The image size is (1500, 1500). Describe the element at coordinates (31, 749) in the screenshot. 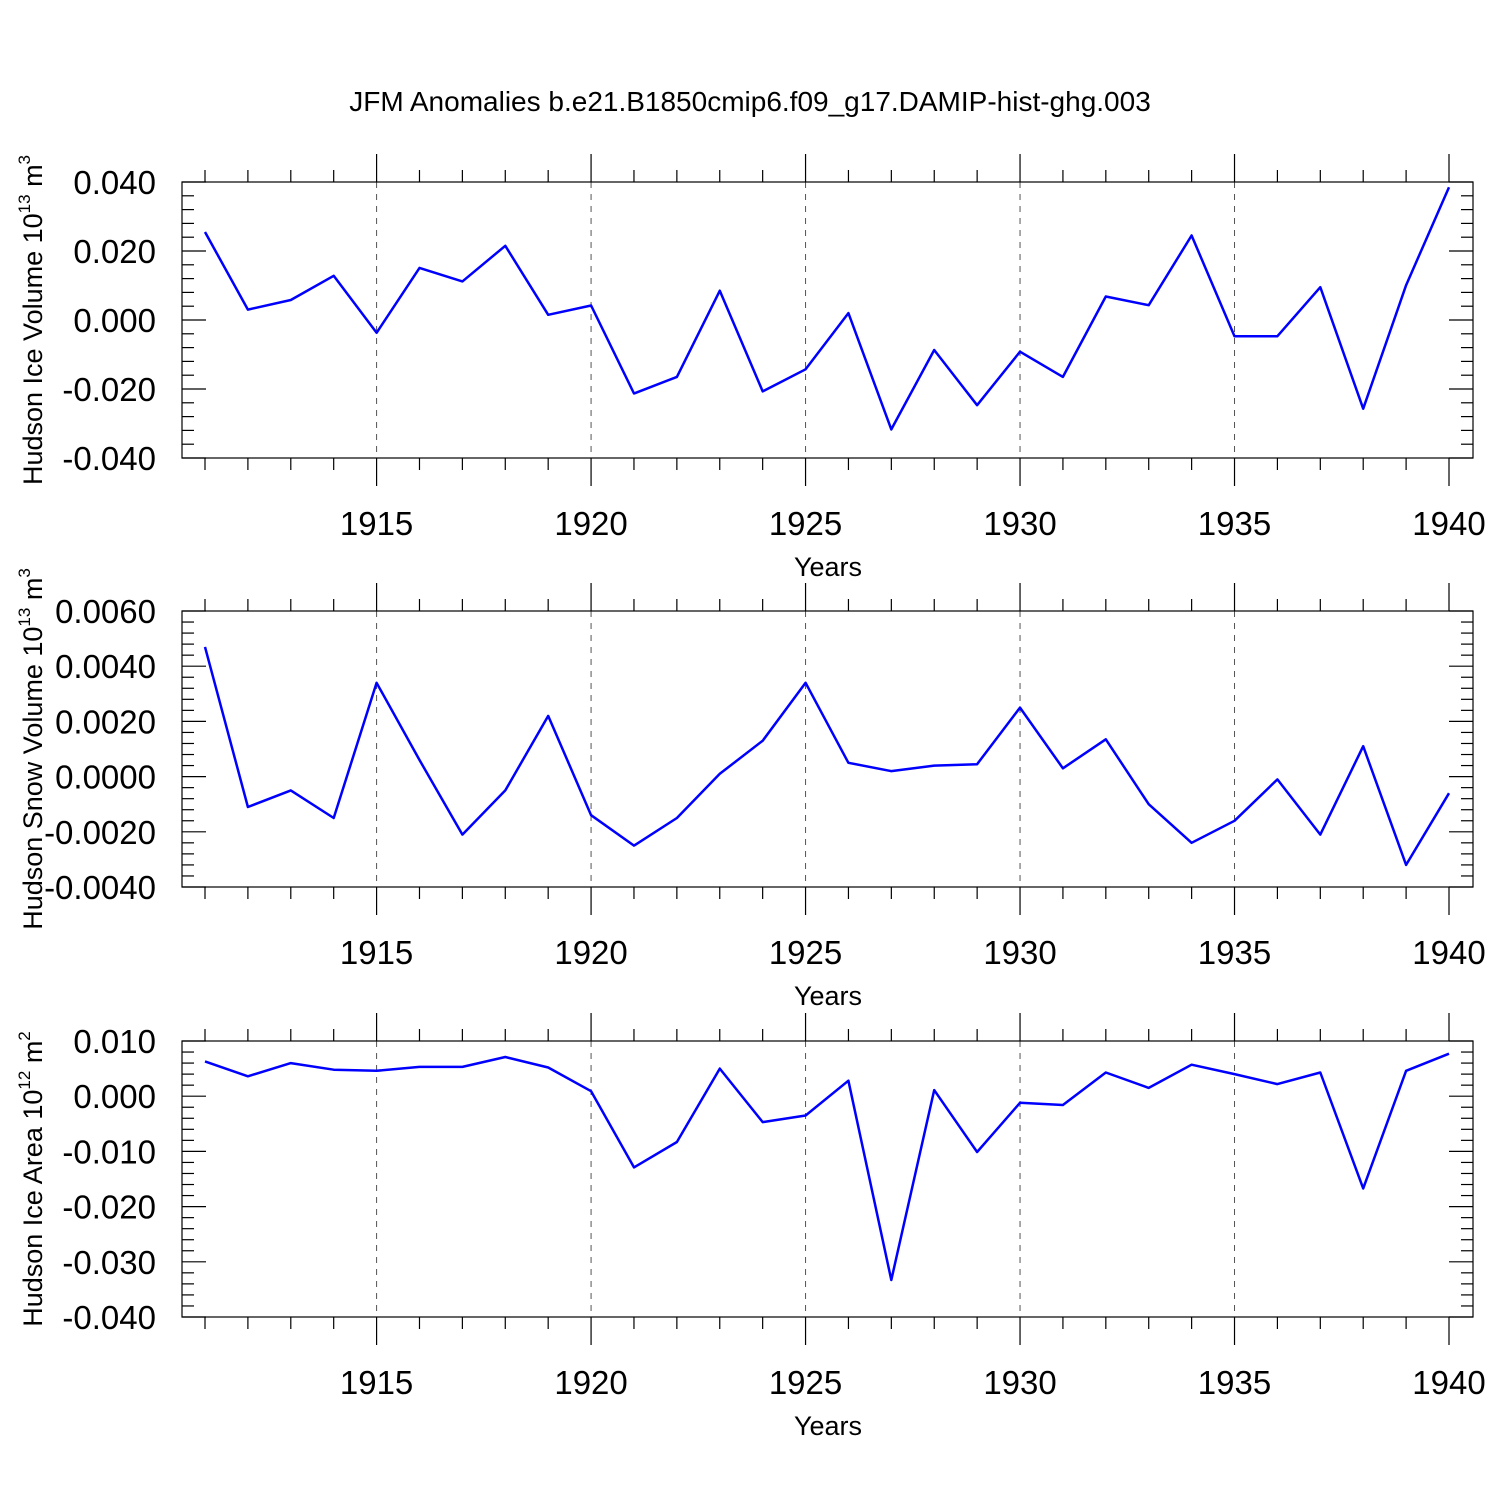

I see `y-axis-label: Hudson Snow Volume 1013 m3` at that location.